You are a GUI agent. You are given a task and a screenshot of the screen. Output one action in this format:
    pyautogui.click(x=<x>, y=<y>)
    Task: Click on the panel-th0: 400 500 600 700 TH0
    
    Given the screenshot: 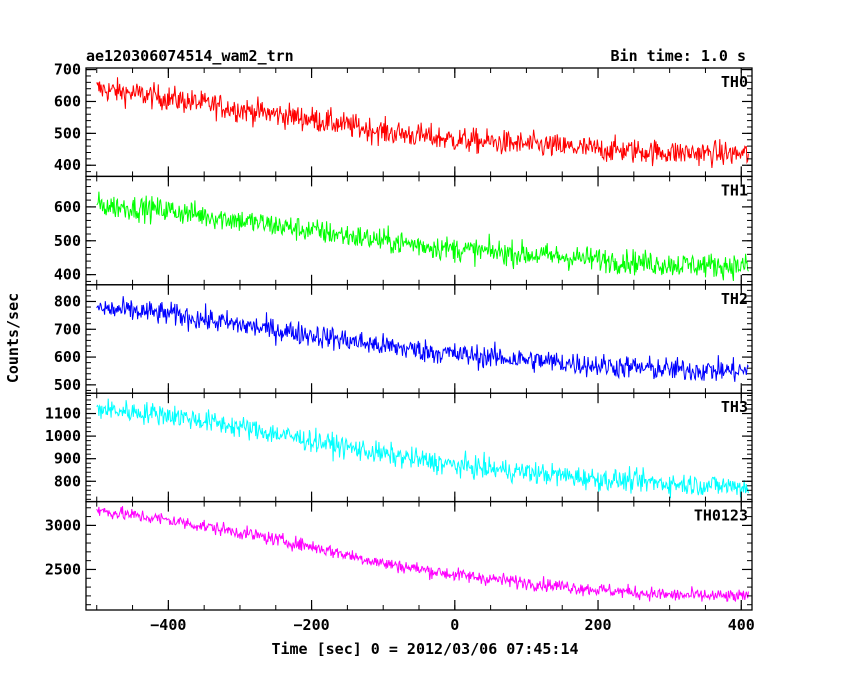 What is the action you would take?
    pyautogui.click(x=403, y=119)
    